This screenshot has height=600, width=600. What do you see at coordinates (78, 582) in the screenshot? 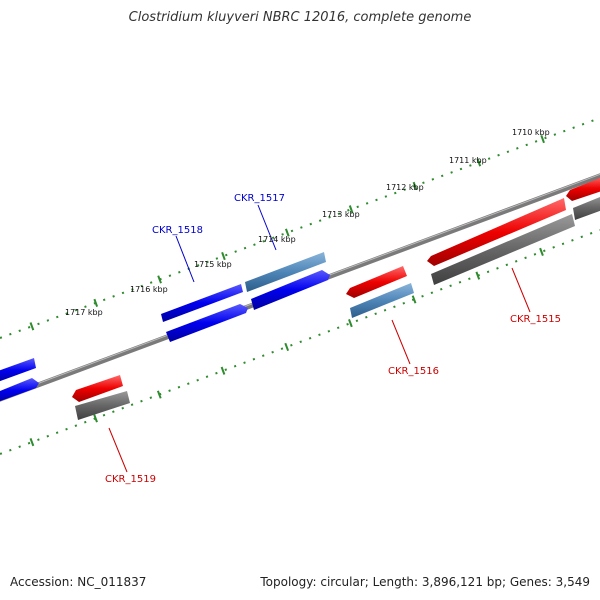
I see `accession-text: Accession: NC_011837` at bounding box center [78, 582].